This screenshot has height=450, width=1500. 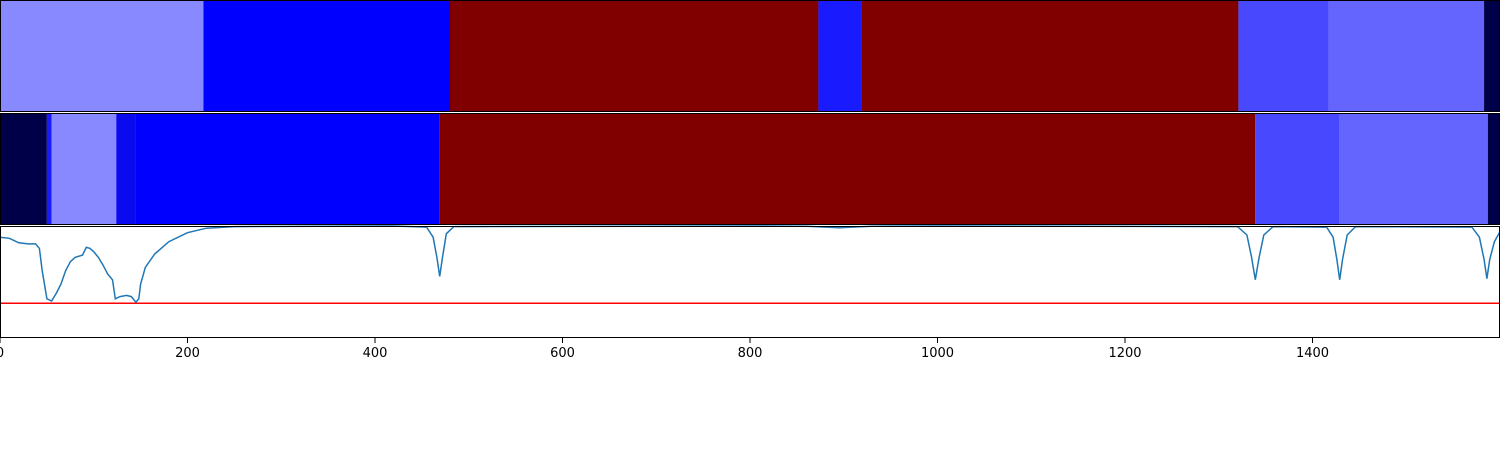 What do you see at coordinates (664, 349) in the screenshot?
I see `x-axis: 0 200 400 600 800 1000 1200 1400` at bounding box center [664, 349].